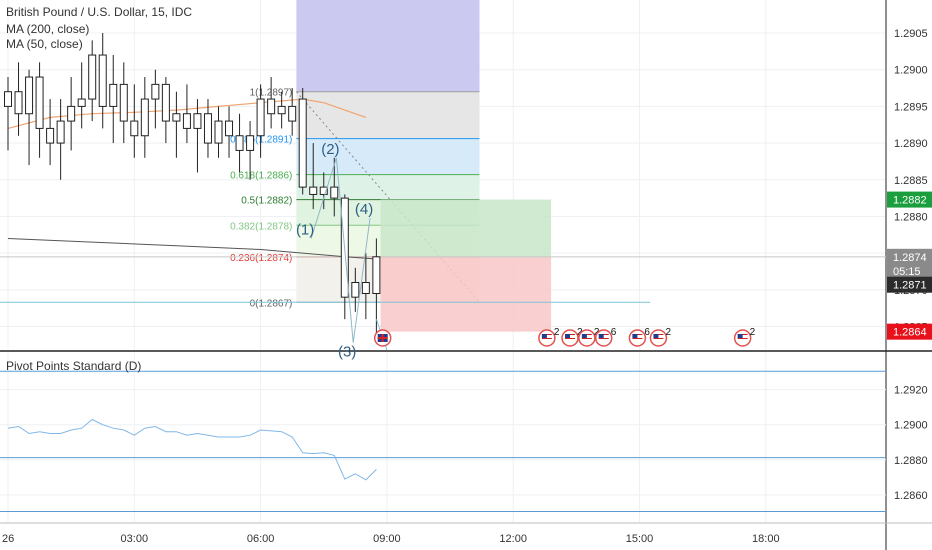  Describe the element at coordinates (261, 140) in the screenshot. I see `fib-level-label: 0.786(1.2891)` at that location.